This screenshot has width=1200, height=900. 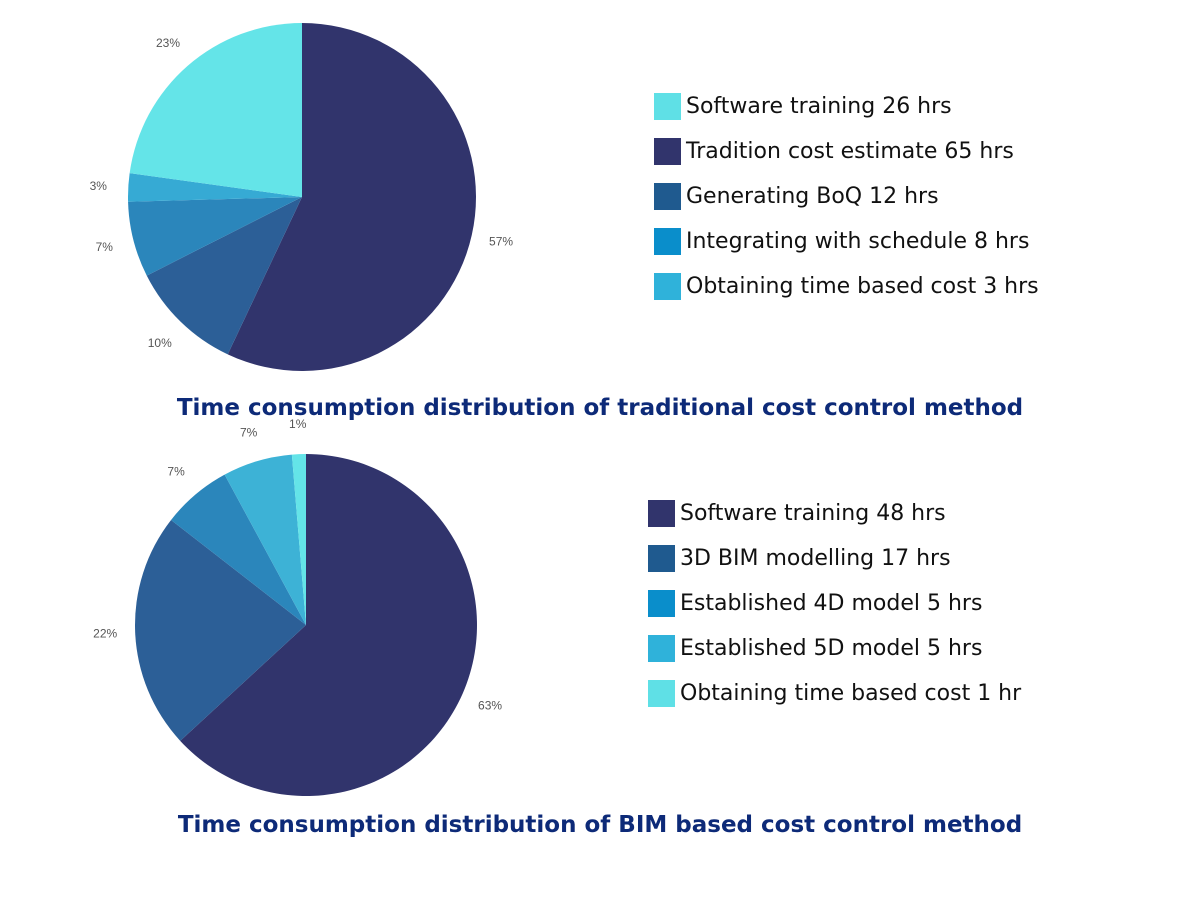 I want to click on legend-label: Tradition cost estimate 65 hrs, so click(x=850, y=151).